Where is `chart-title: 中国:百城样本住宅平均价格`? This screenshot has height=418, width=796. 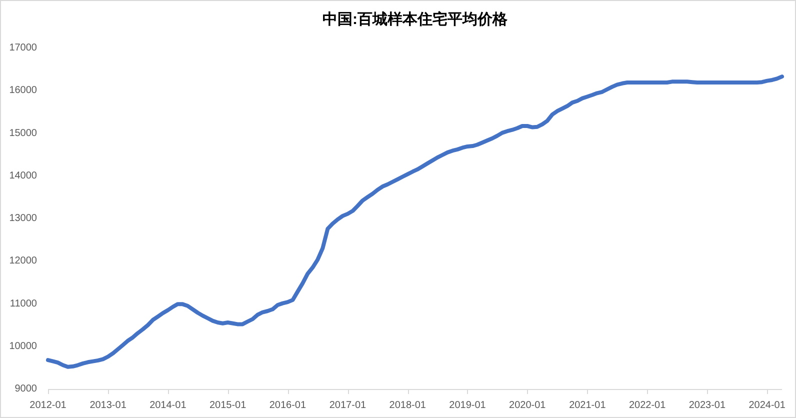
chart-title: 中国:百城样本住宅平均价格 is located at coordinates (415, 19).